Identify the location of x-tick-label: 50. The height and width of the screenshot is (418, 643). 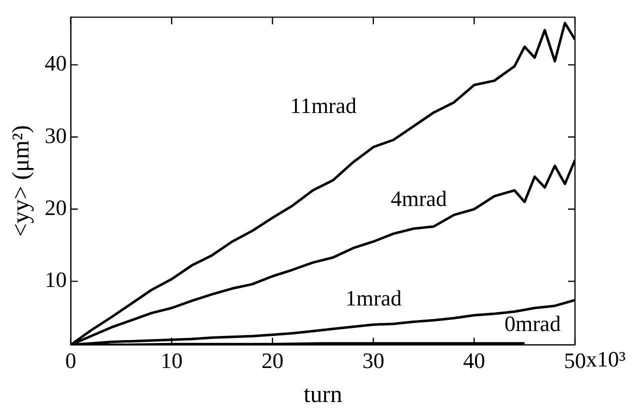
(575, 360).